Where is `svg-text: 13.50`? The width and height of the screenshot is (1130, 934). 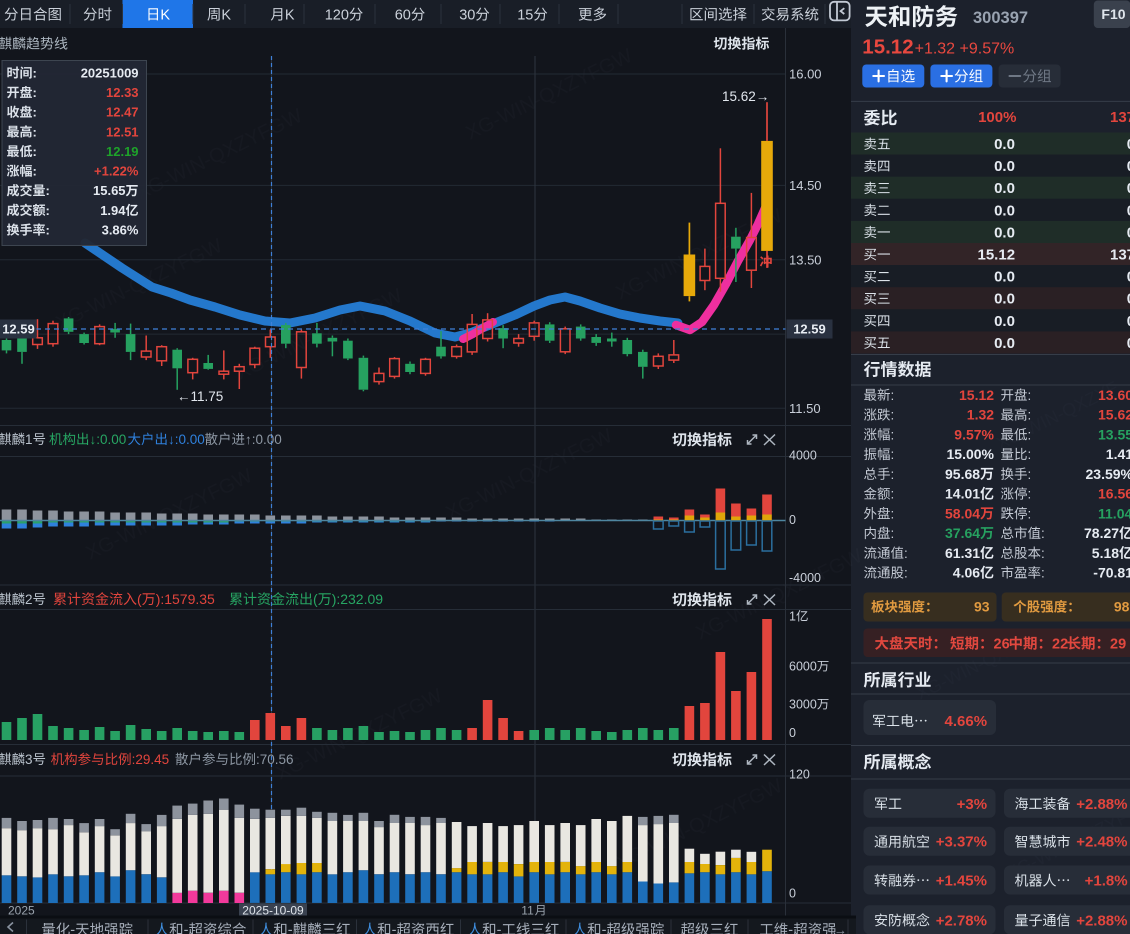 svg-text: 13.50 is located at coordinates (805, 259).